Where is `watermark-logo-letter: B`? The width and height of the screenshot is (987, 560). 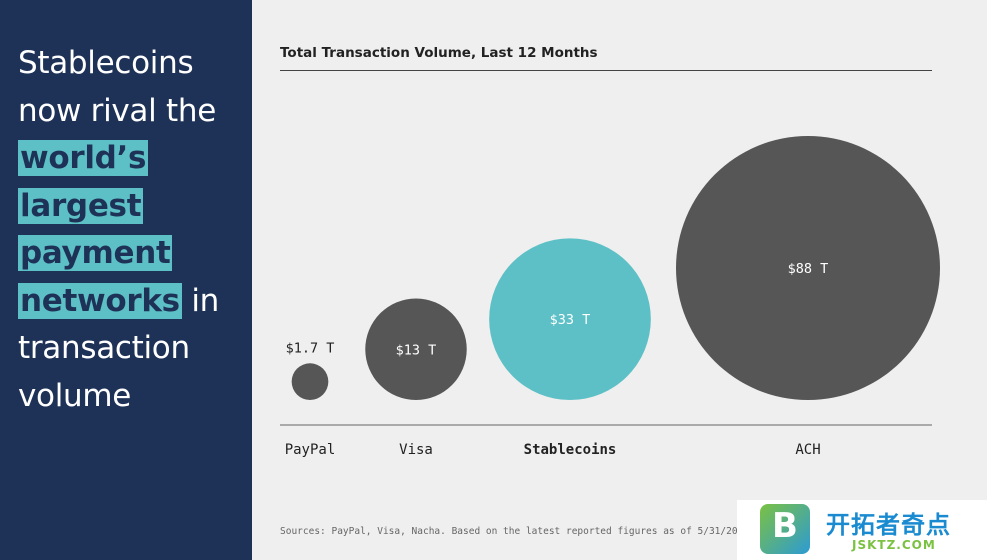
watermark-logo-letter: B is located at coordinates (785, 526).